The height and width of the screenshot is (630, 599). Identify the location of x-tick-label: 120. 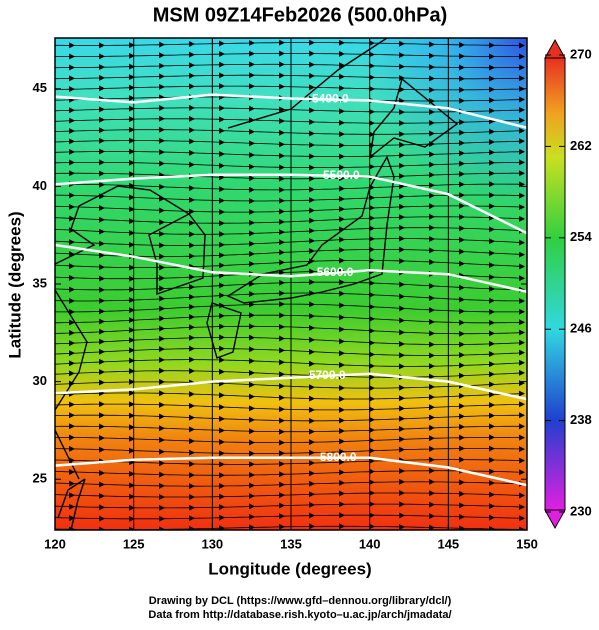
(55, 543).